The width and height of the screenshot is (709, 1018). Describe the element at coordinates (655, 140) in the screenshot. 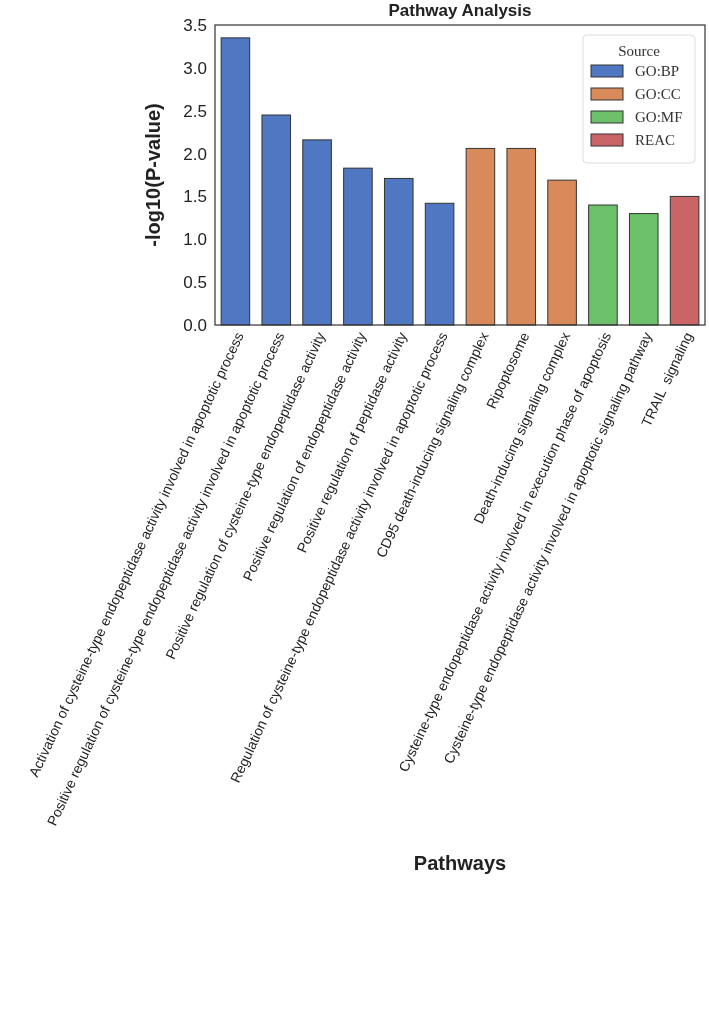

I see `legend-label: REAC` at that location.